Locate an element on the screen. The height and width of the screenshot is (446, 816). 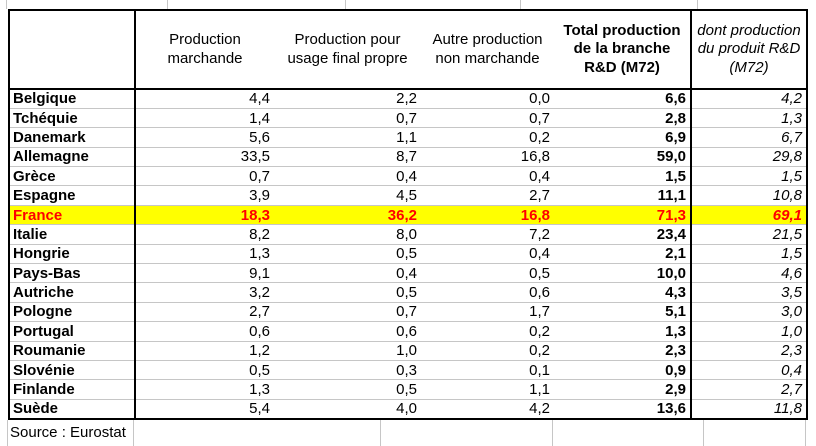
value-cell: 1,4 is located at coordinates (204, 117).